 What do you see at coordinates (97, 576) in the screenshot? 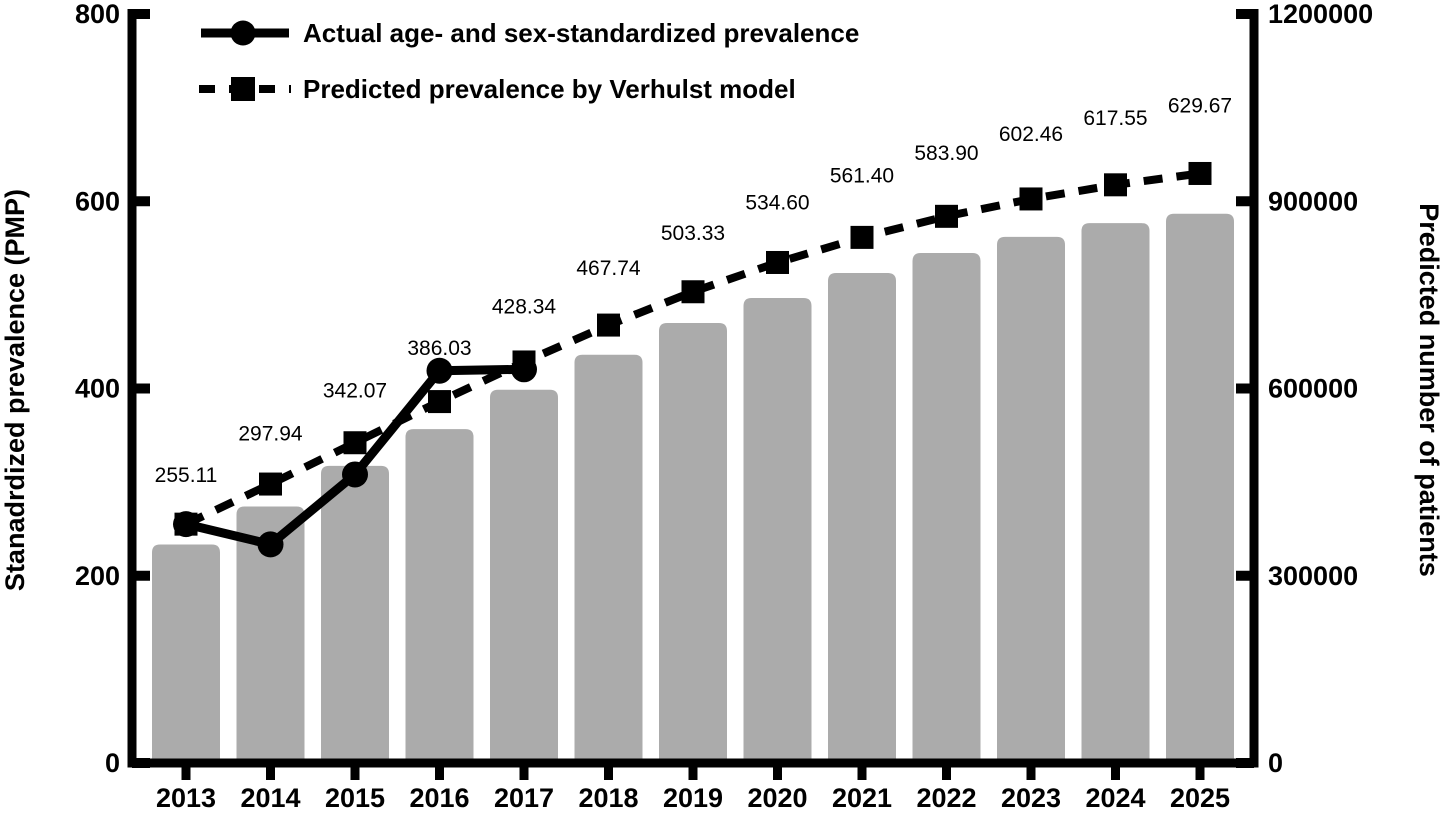
I see `left-tick-label-200: 200` at bounding box center [97, 576].